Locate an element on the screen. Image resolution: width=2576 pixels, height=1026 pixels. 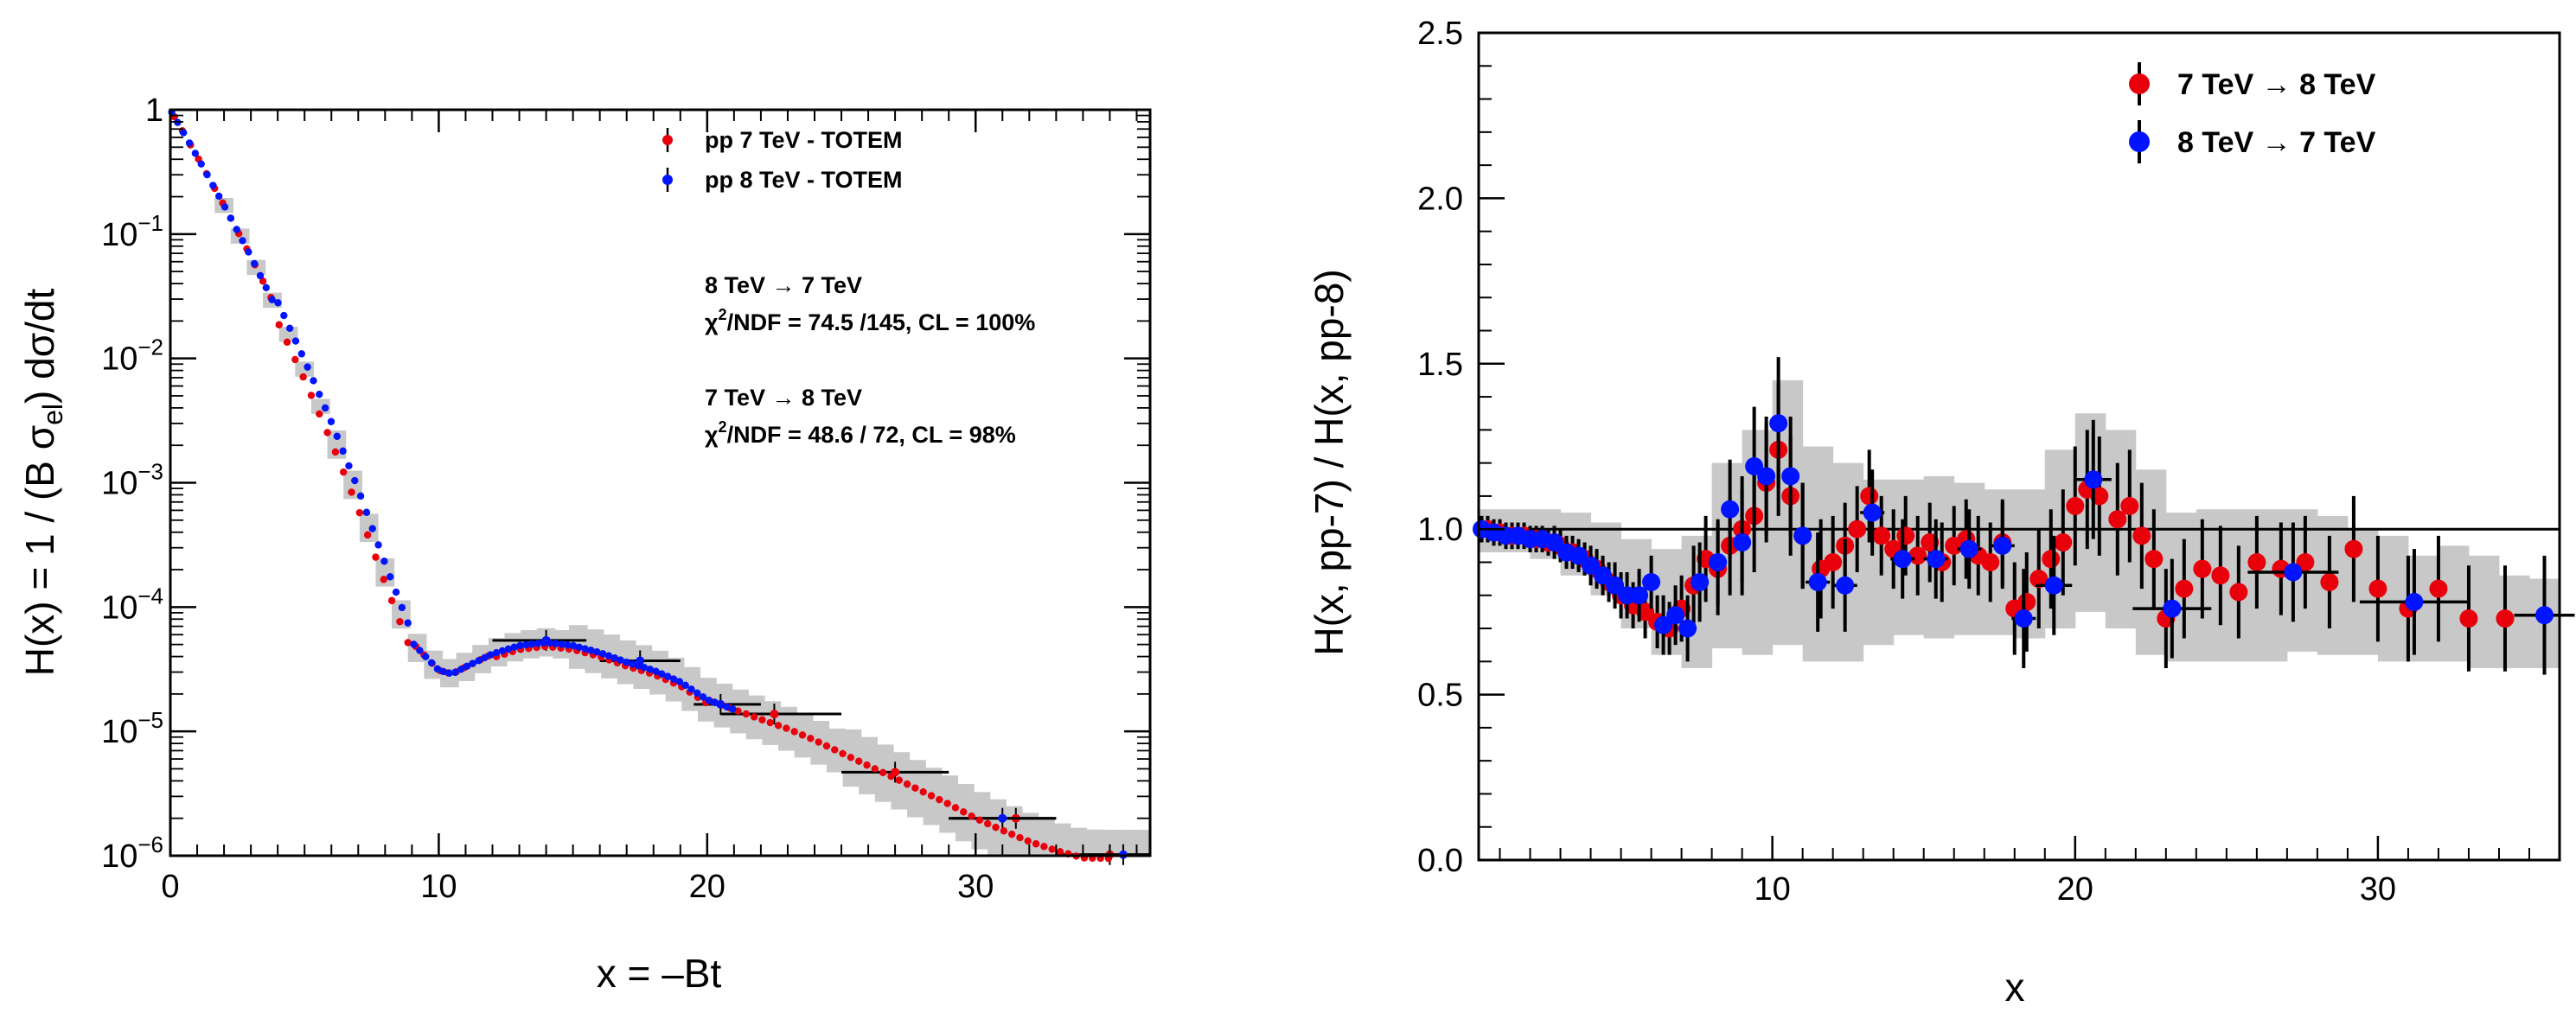
left-legend: pp 7 TeV - TOTEM pp 8 TeV - TOTEM is located at coordinates (783, 160).